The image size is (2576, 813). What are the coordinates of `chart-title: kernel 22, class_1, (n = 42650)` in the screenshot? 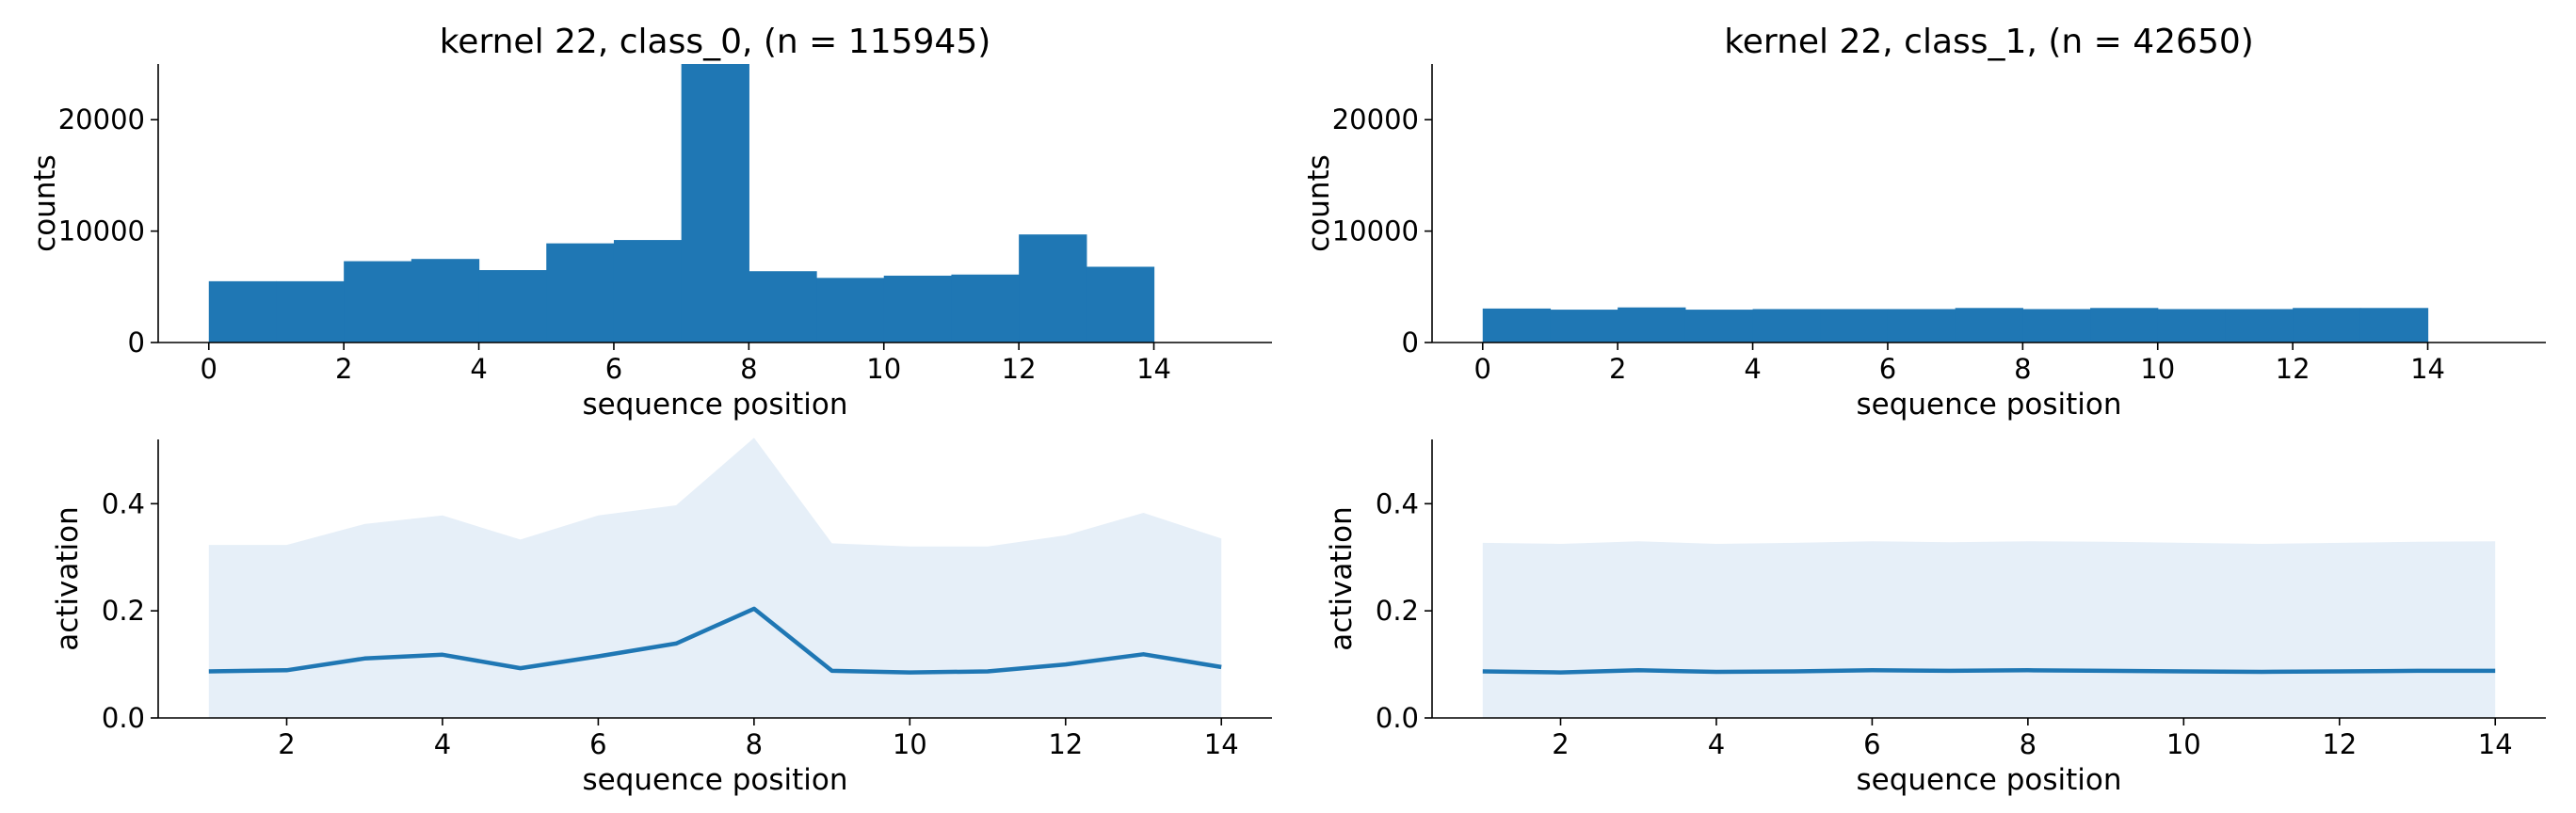 It's located at (1989, 42).